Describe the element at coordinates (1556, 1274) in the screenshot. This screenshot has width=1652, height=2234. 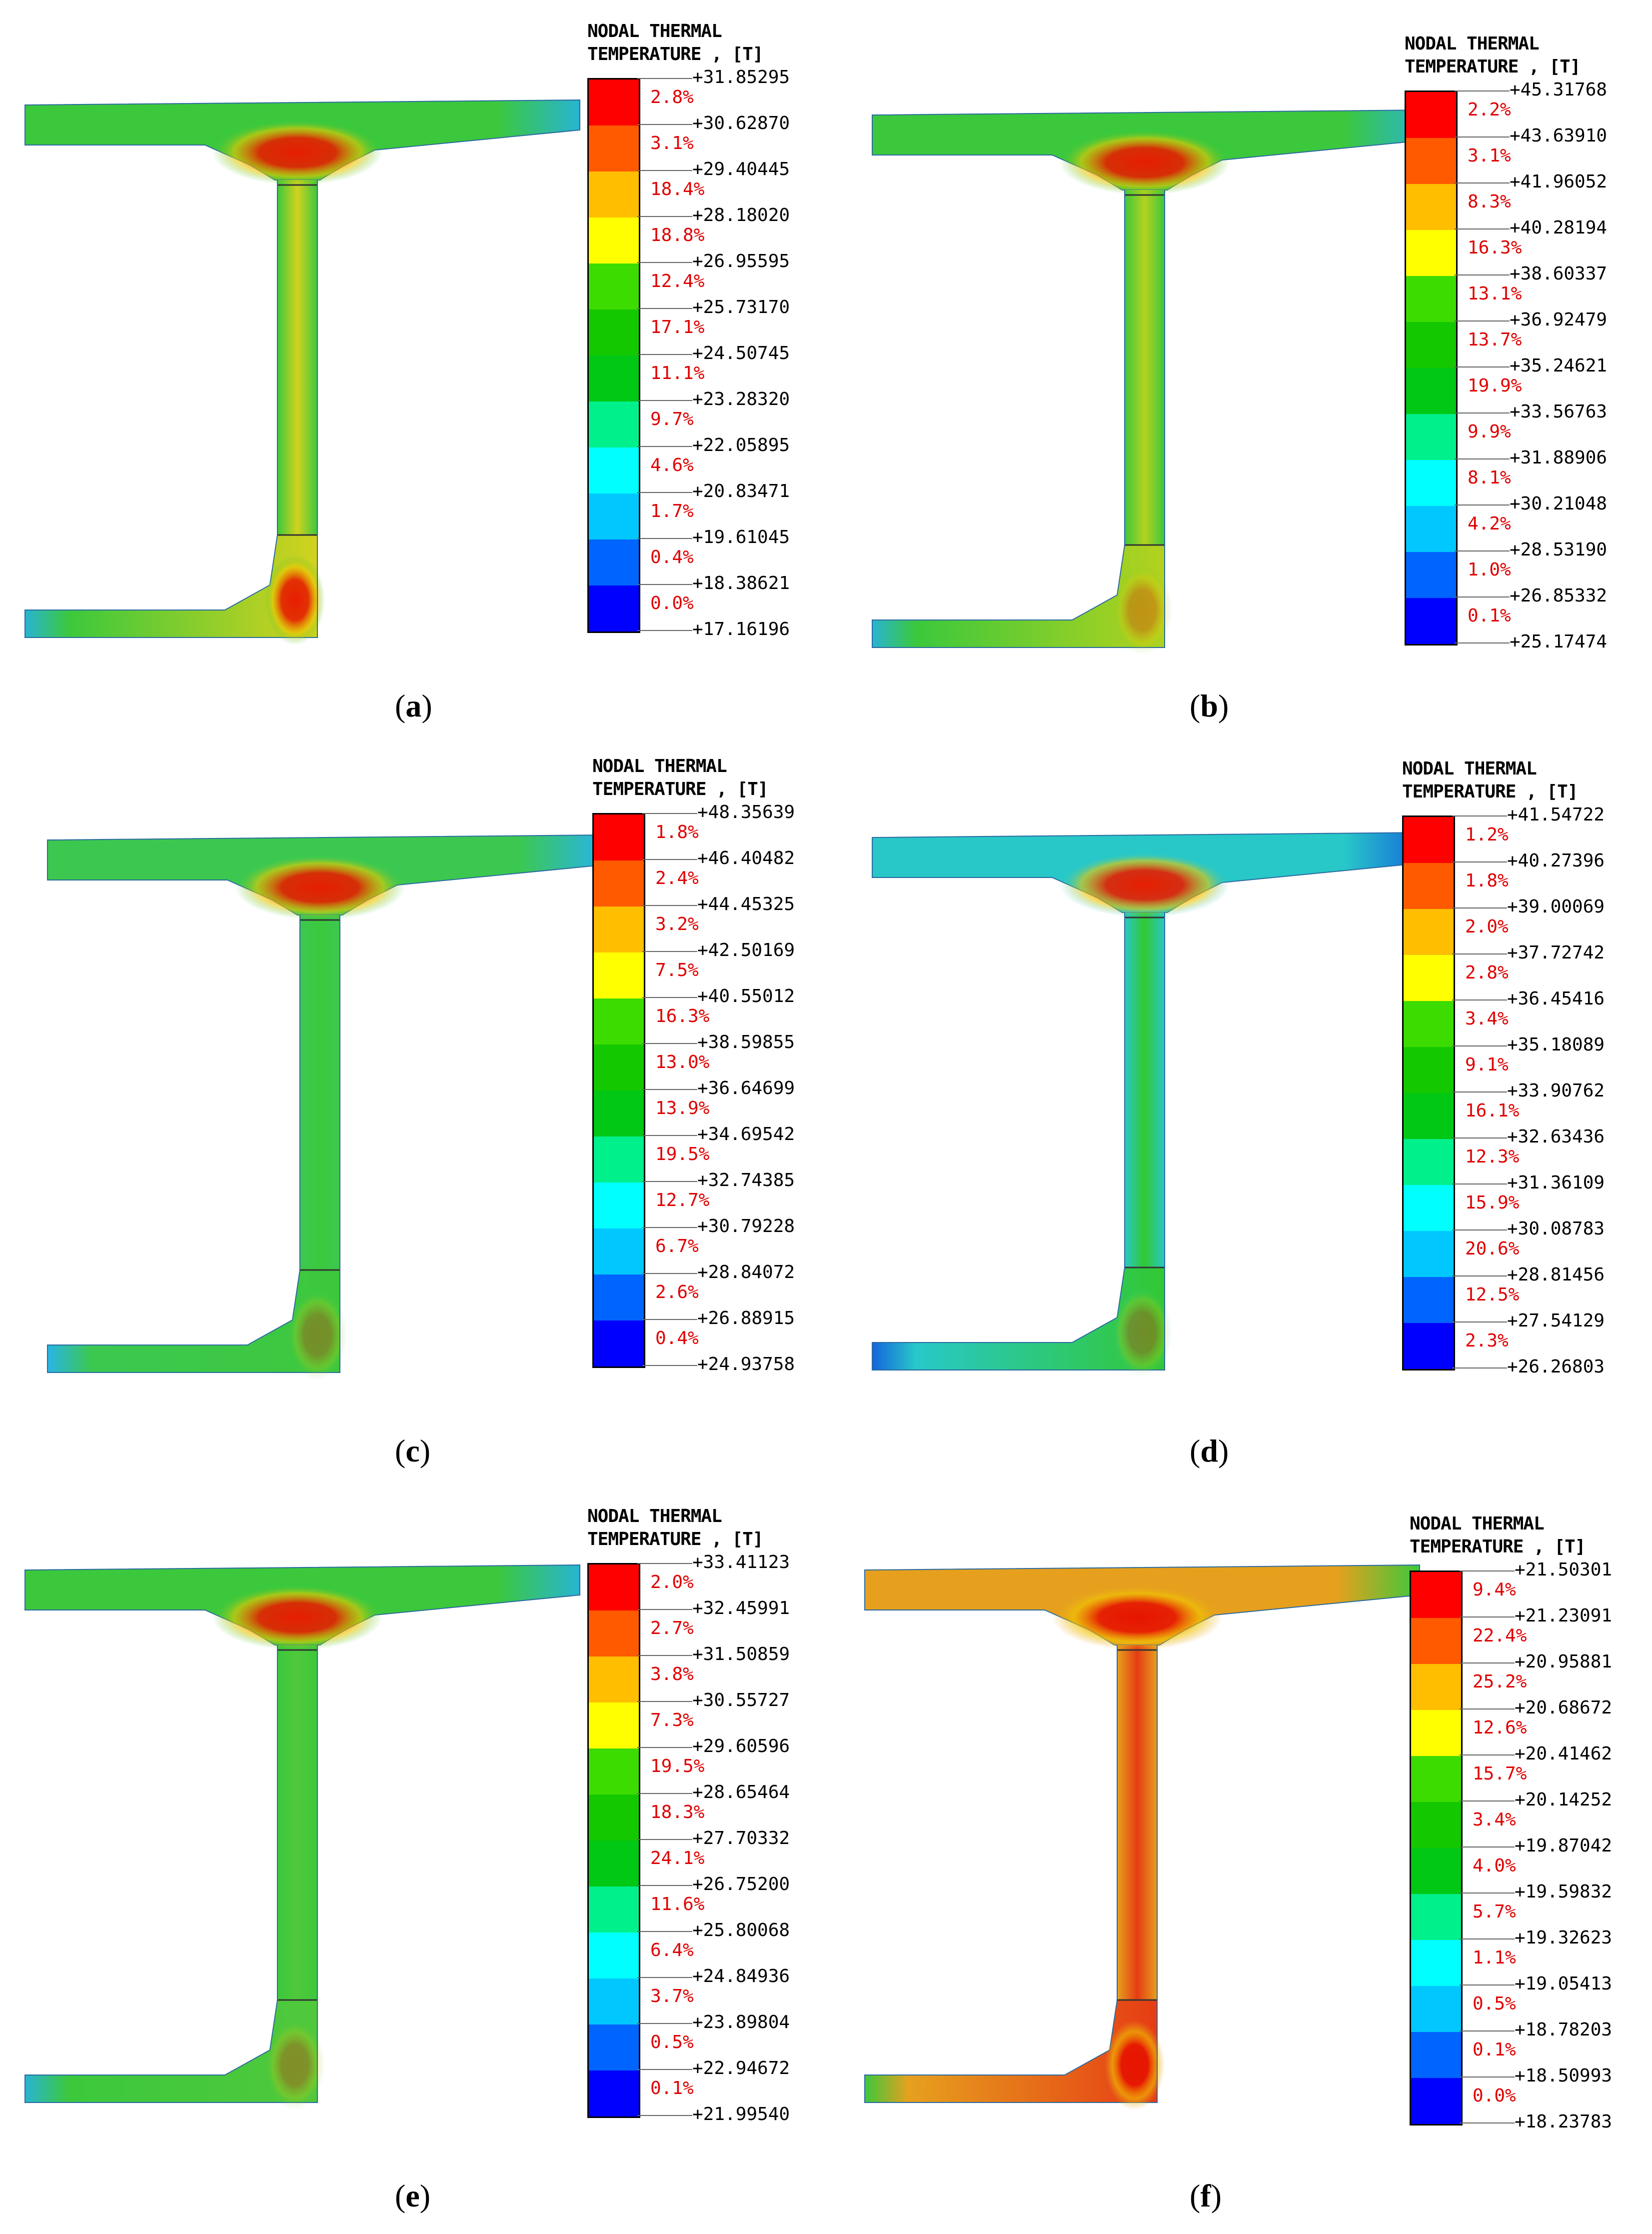
I see `value-label: +28.81456` at that location.